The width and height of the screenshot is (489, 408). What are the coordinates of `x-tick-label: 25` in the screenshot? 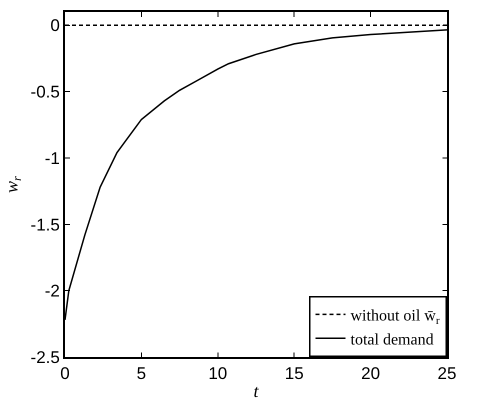 It's located at (447, 374).